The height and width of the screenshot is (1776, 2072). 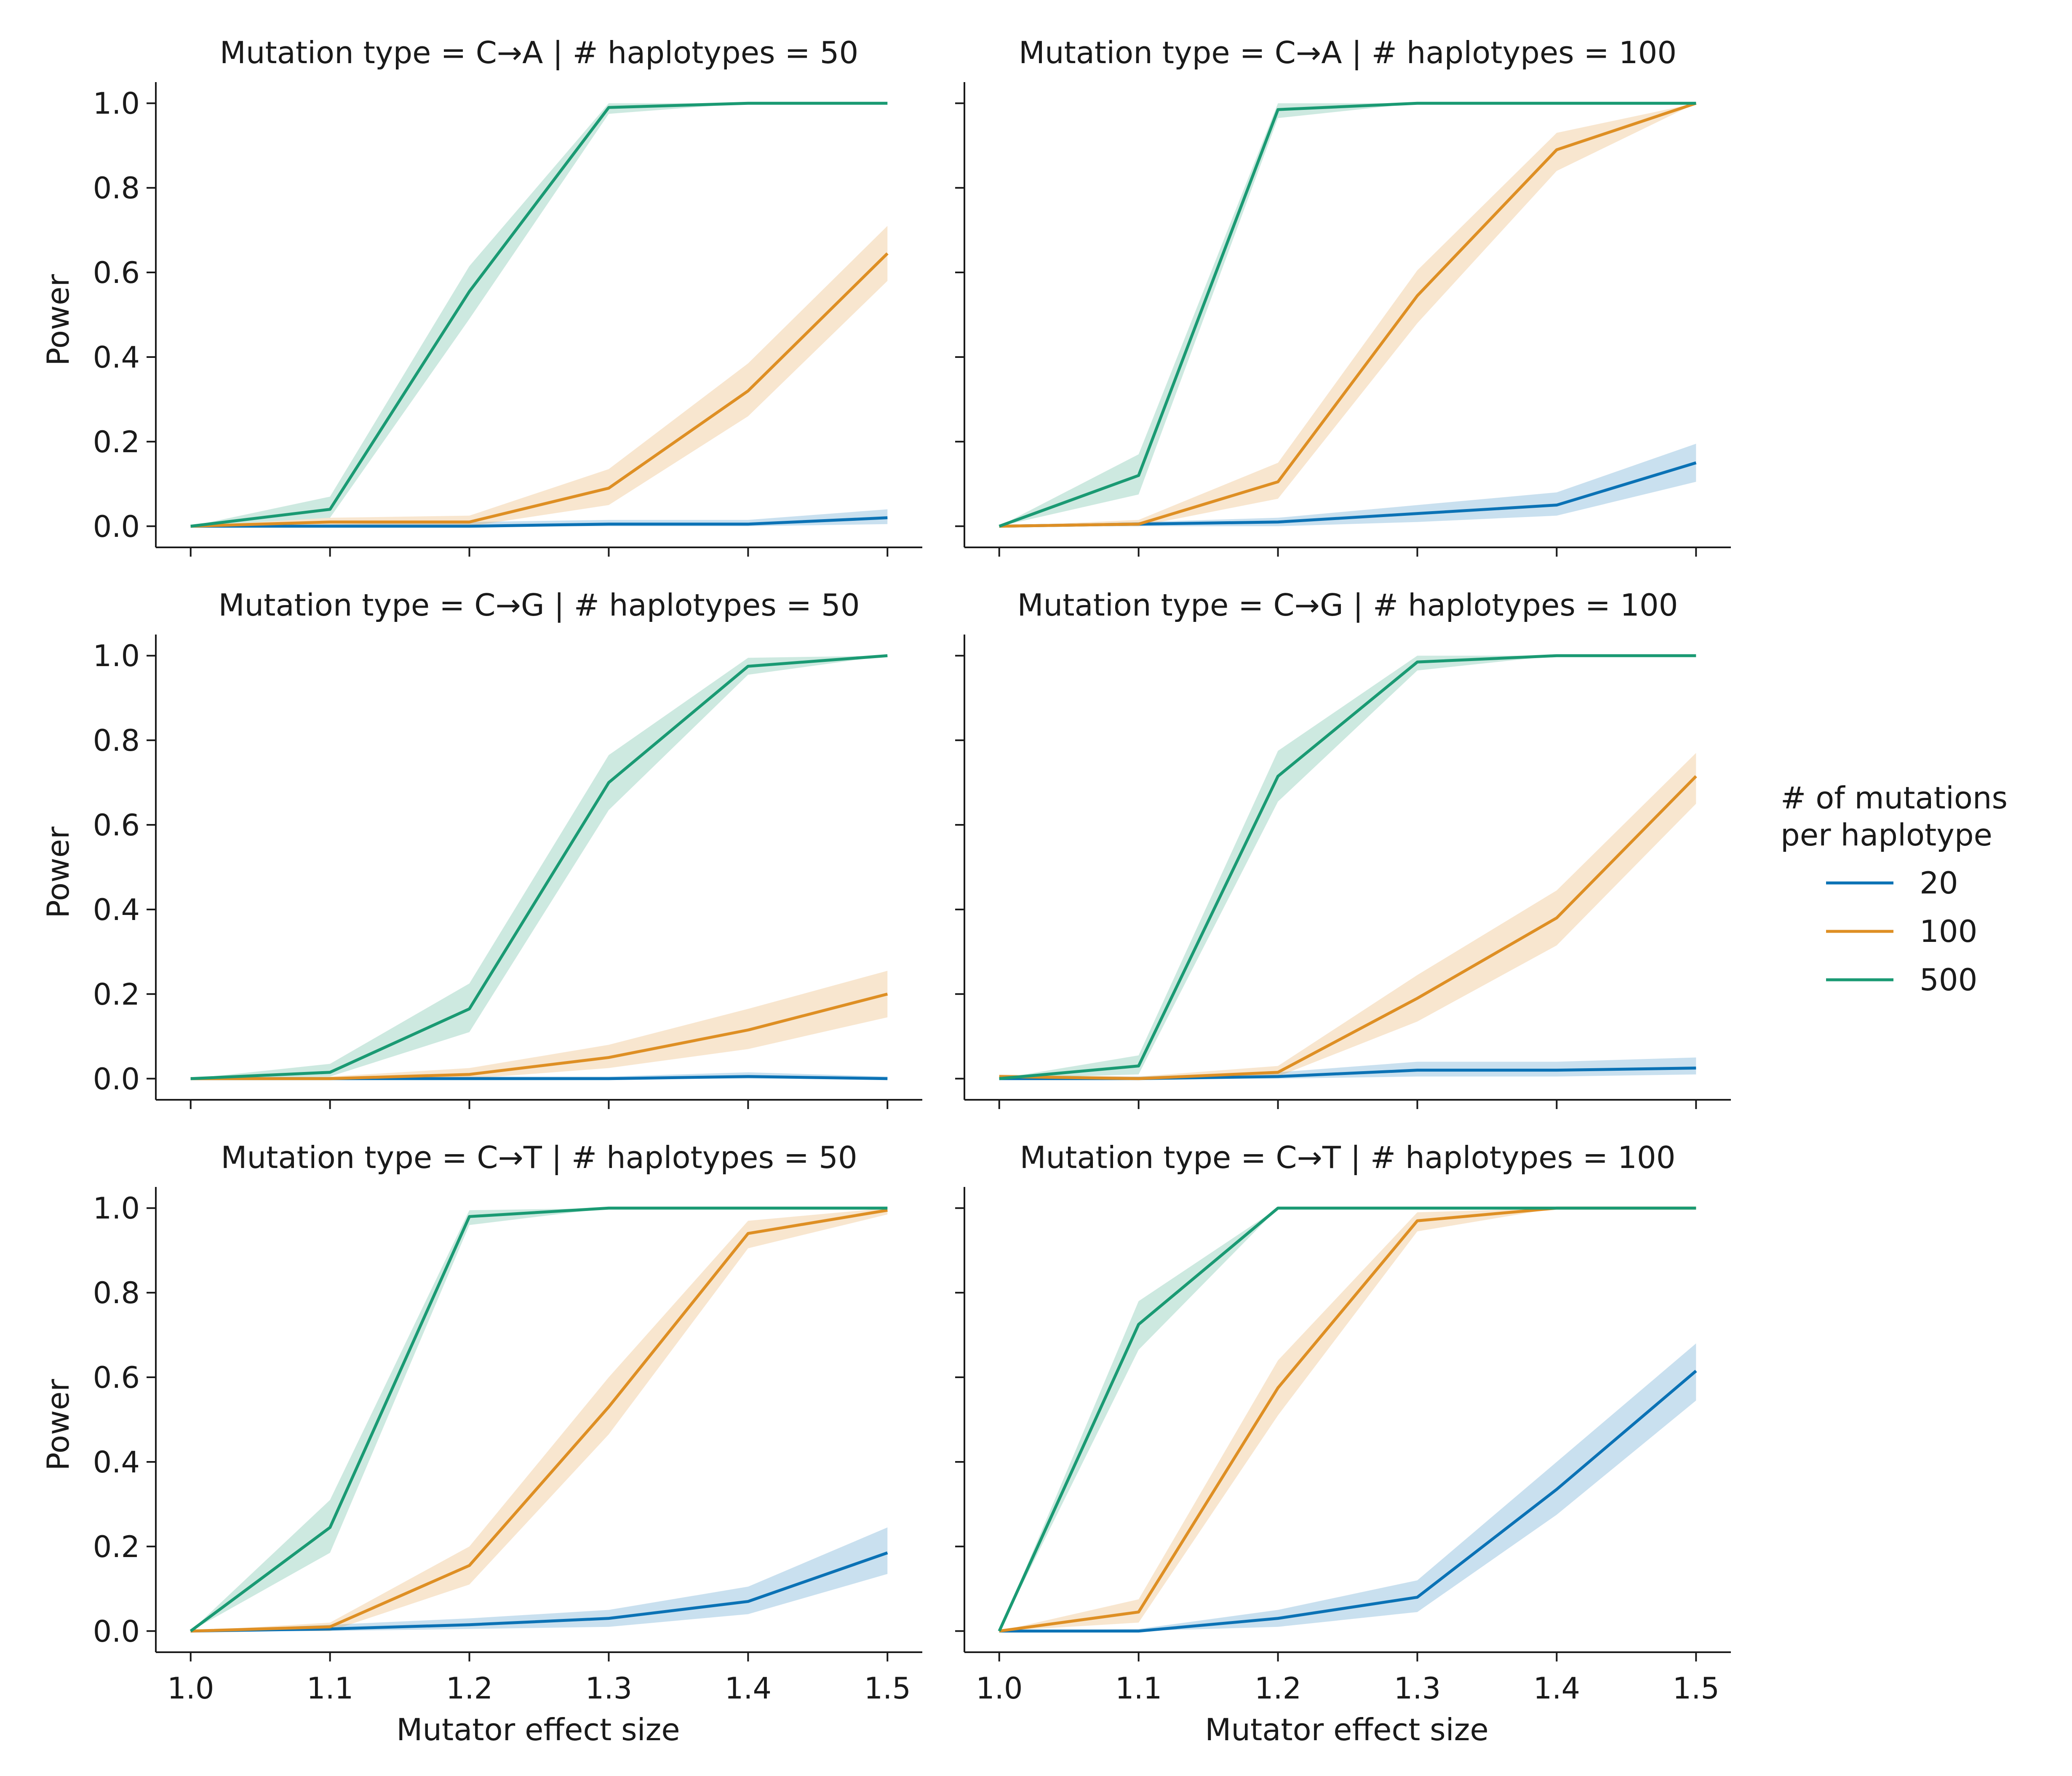 What do you see at coordinates (116, 825) in the screenshot?
I see `panel-3-y-tick-label-3: 0.6` at bounding box center [116, 825].